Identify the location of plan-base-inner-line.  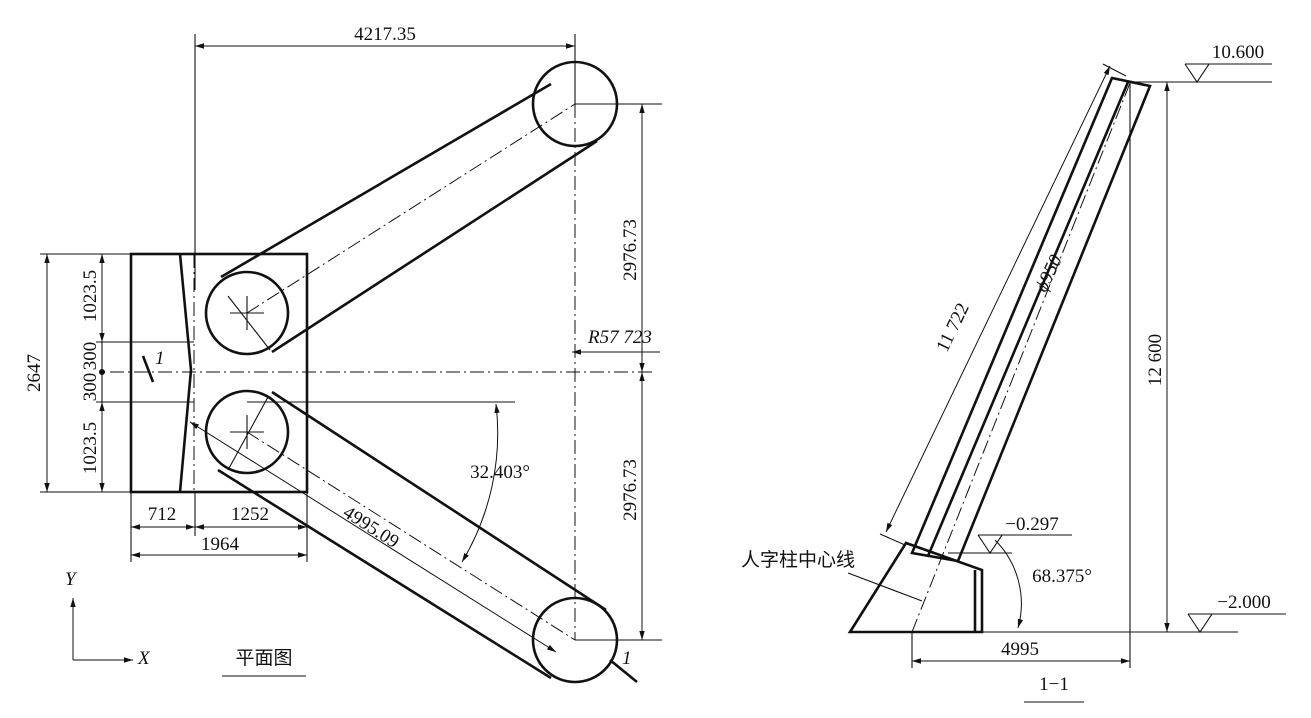
(185, 373).